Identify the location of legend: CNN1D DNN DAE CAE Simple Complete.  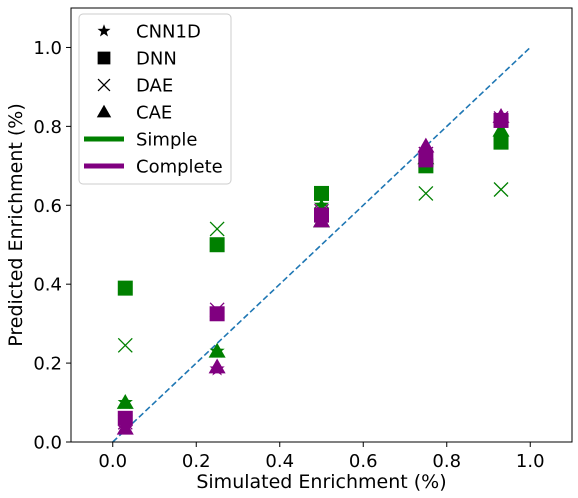
(155, 99).